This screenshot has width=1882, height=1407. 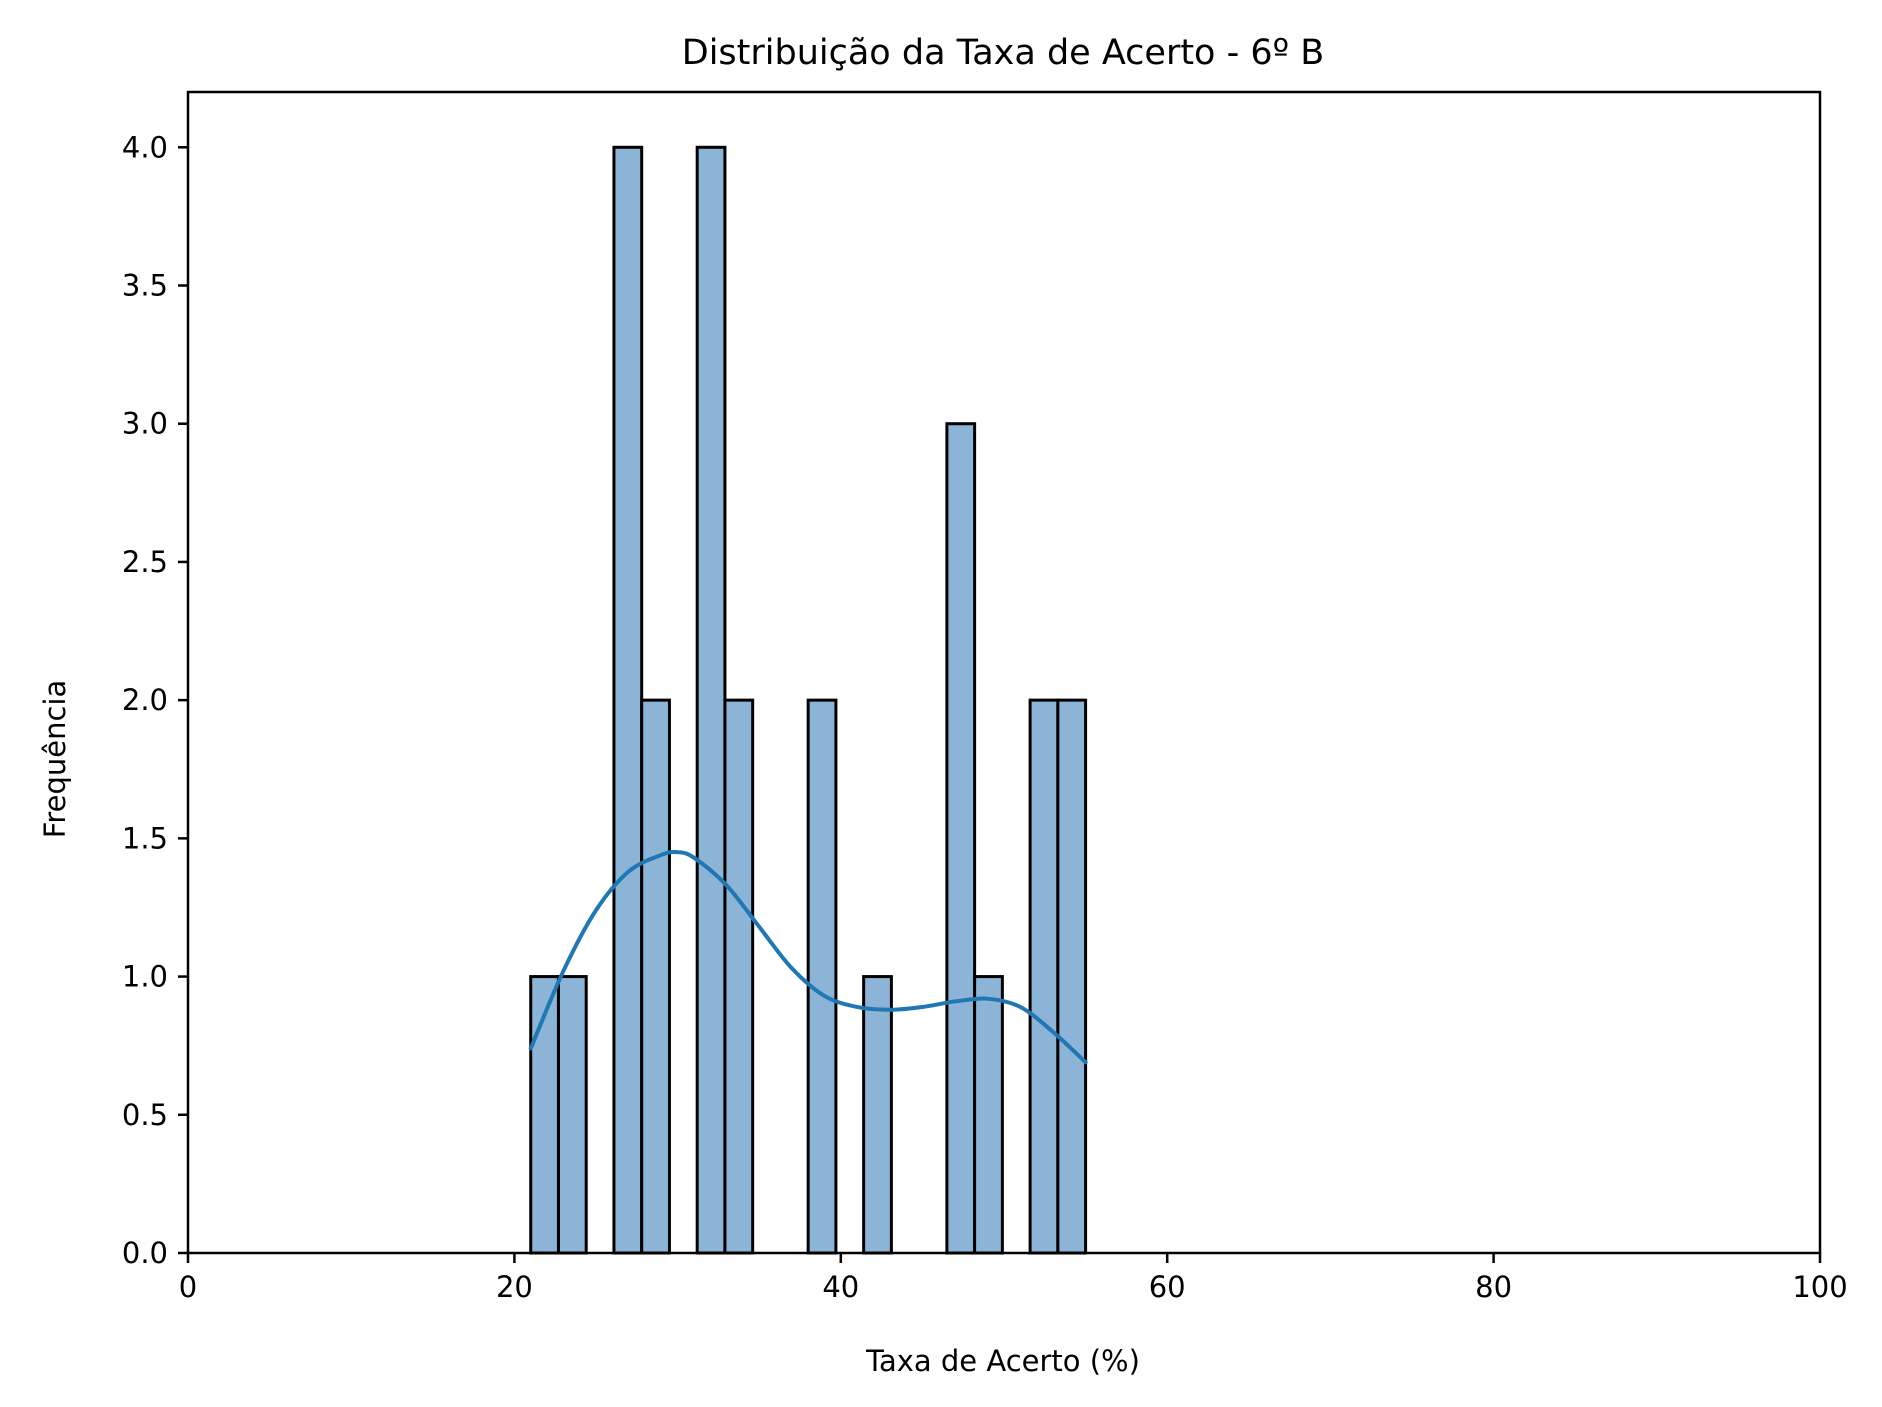 I want to click on x-tick-label: 100, so click(x=1819, y=1287).